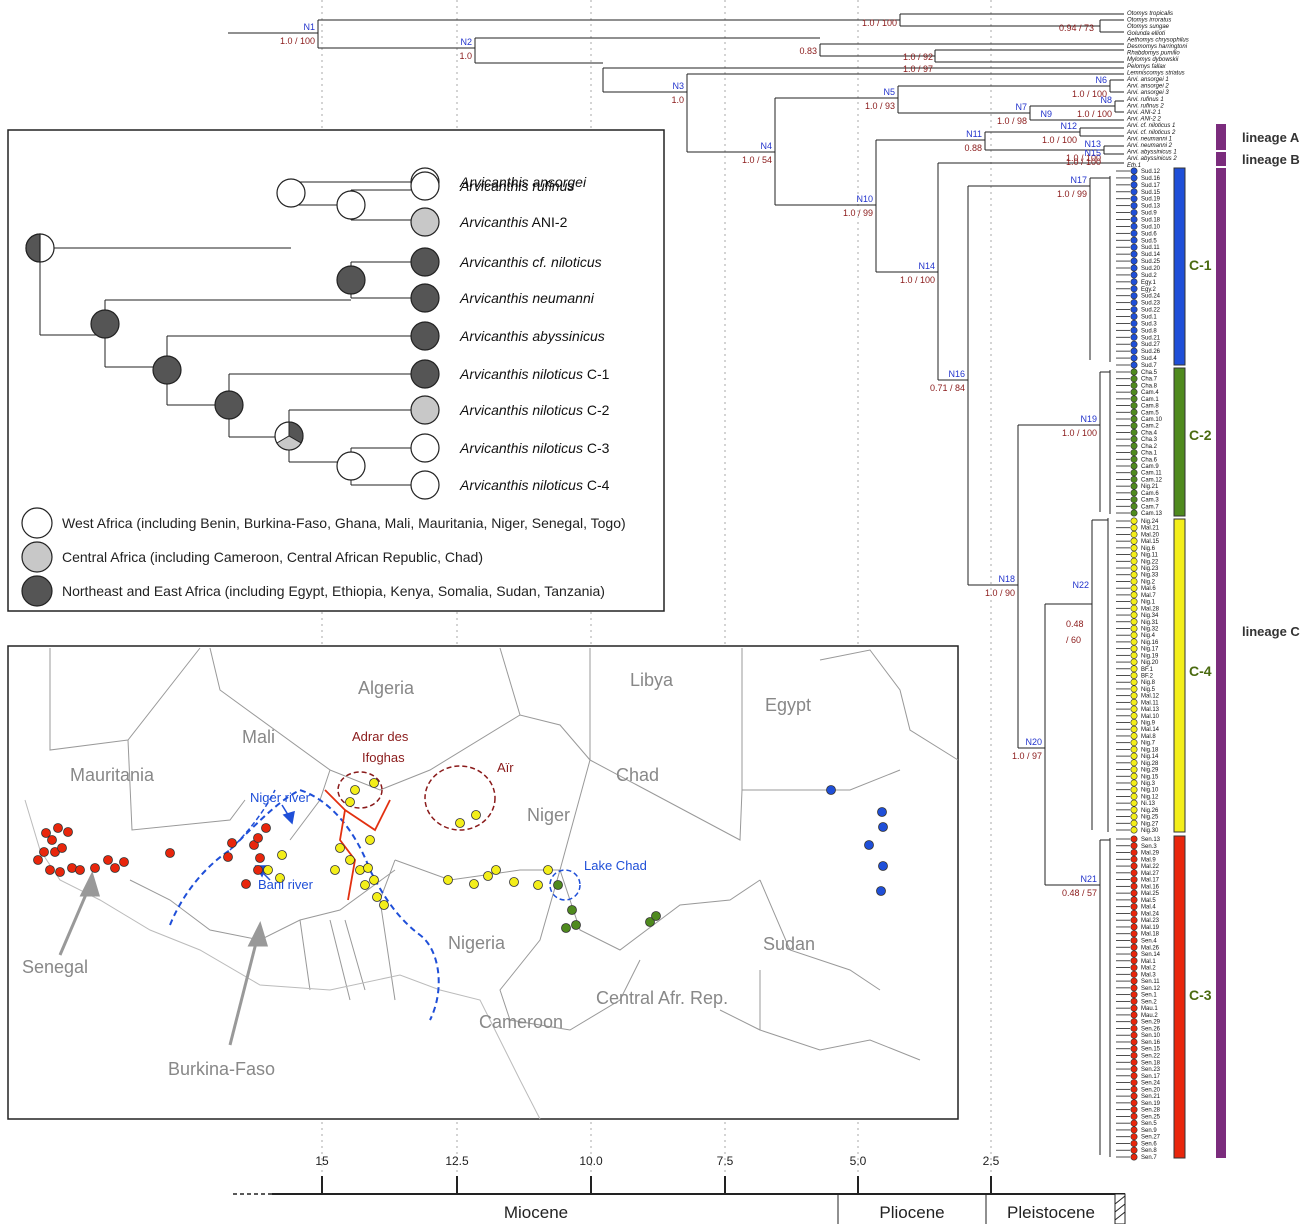  What do you see at coordinates (1150, 928) in the screenshot?
I see `taxon-label: Mal.19` at bounding box center [1150, 928].